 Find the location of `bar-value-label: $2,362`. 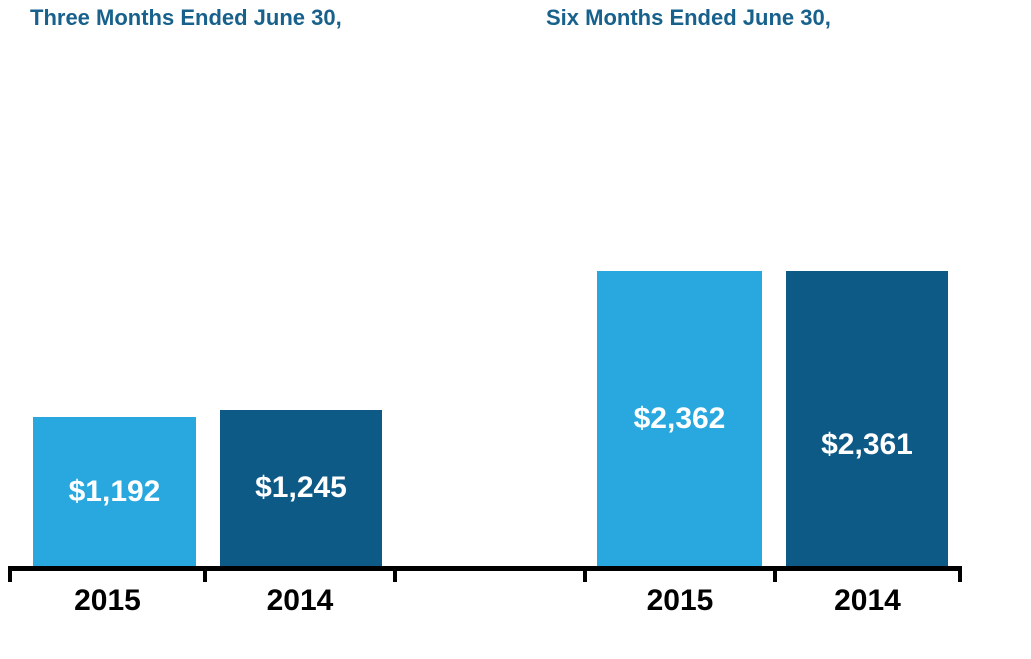

bar-value-label: $2,362 is located at coordinates (679, 418).